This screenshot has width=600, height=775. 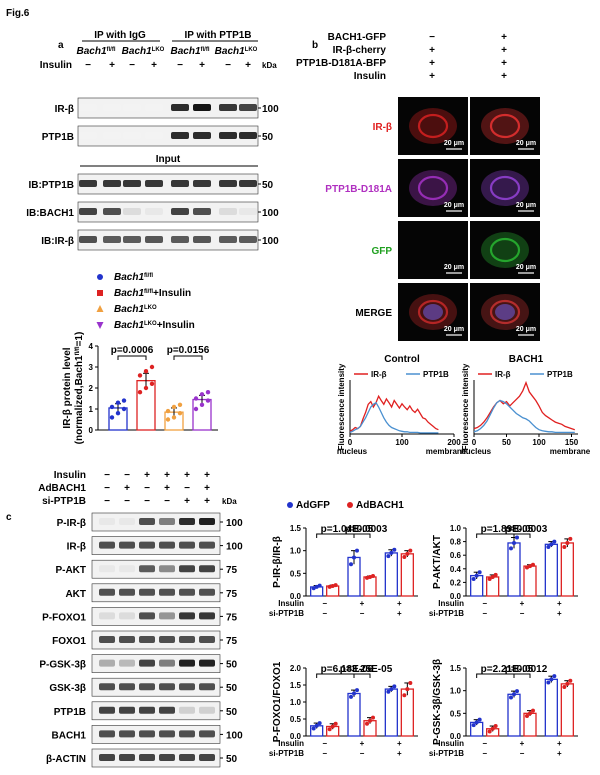 What do you see at coordinates (70, 570) in the screenshot?
I see `blot-label: P-AKT` at bounding box center [70, 570].